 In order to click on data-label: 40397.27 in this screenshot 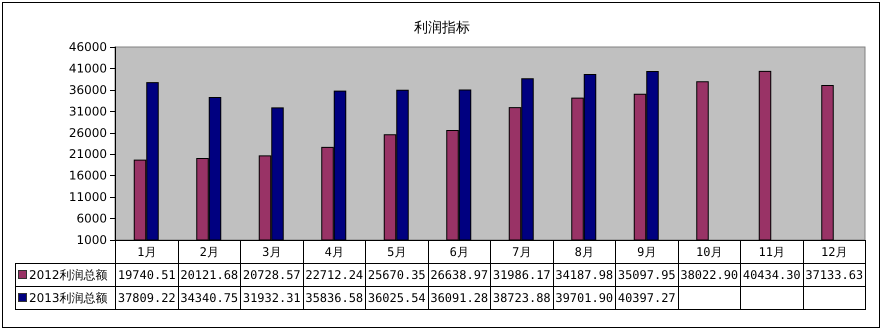, I will do `click(646, 298)`.